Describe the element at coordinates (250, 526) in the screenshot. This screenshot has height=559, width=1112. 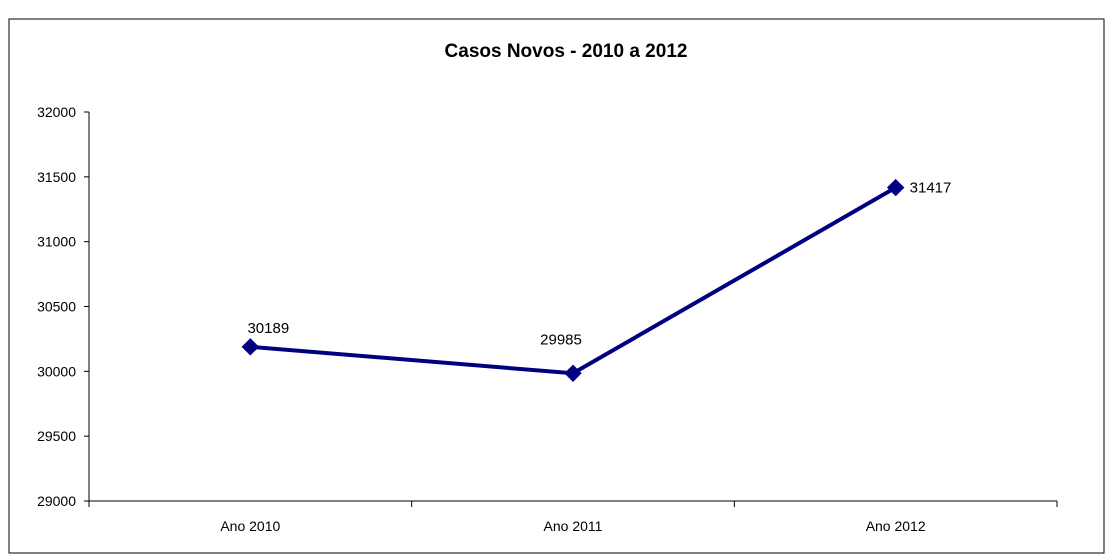
I see `x-tick-label: Ano 2010` at that location.